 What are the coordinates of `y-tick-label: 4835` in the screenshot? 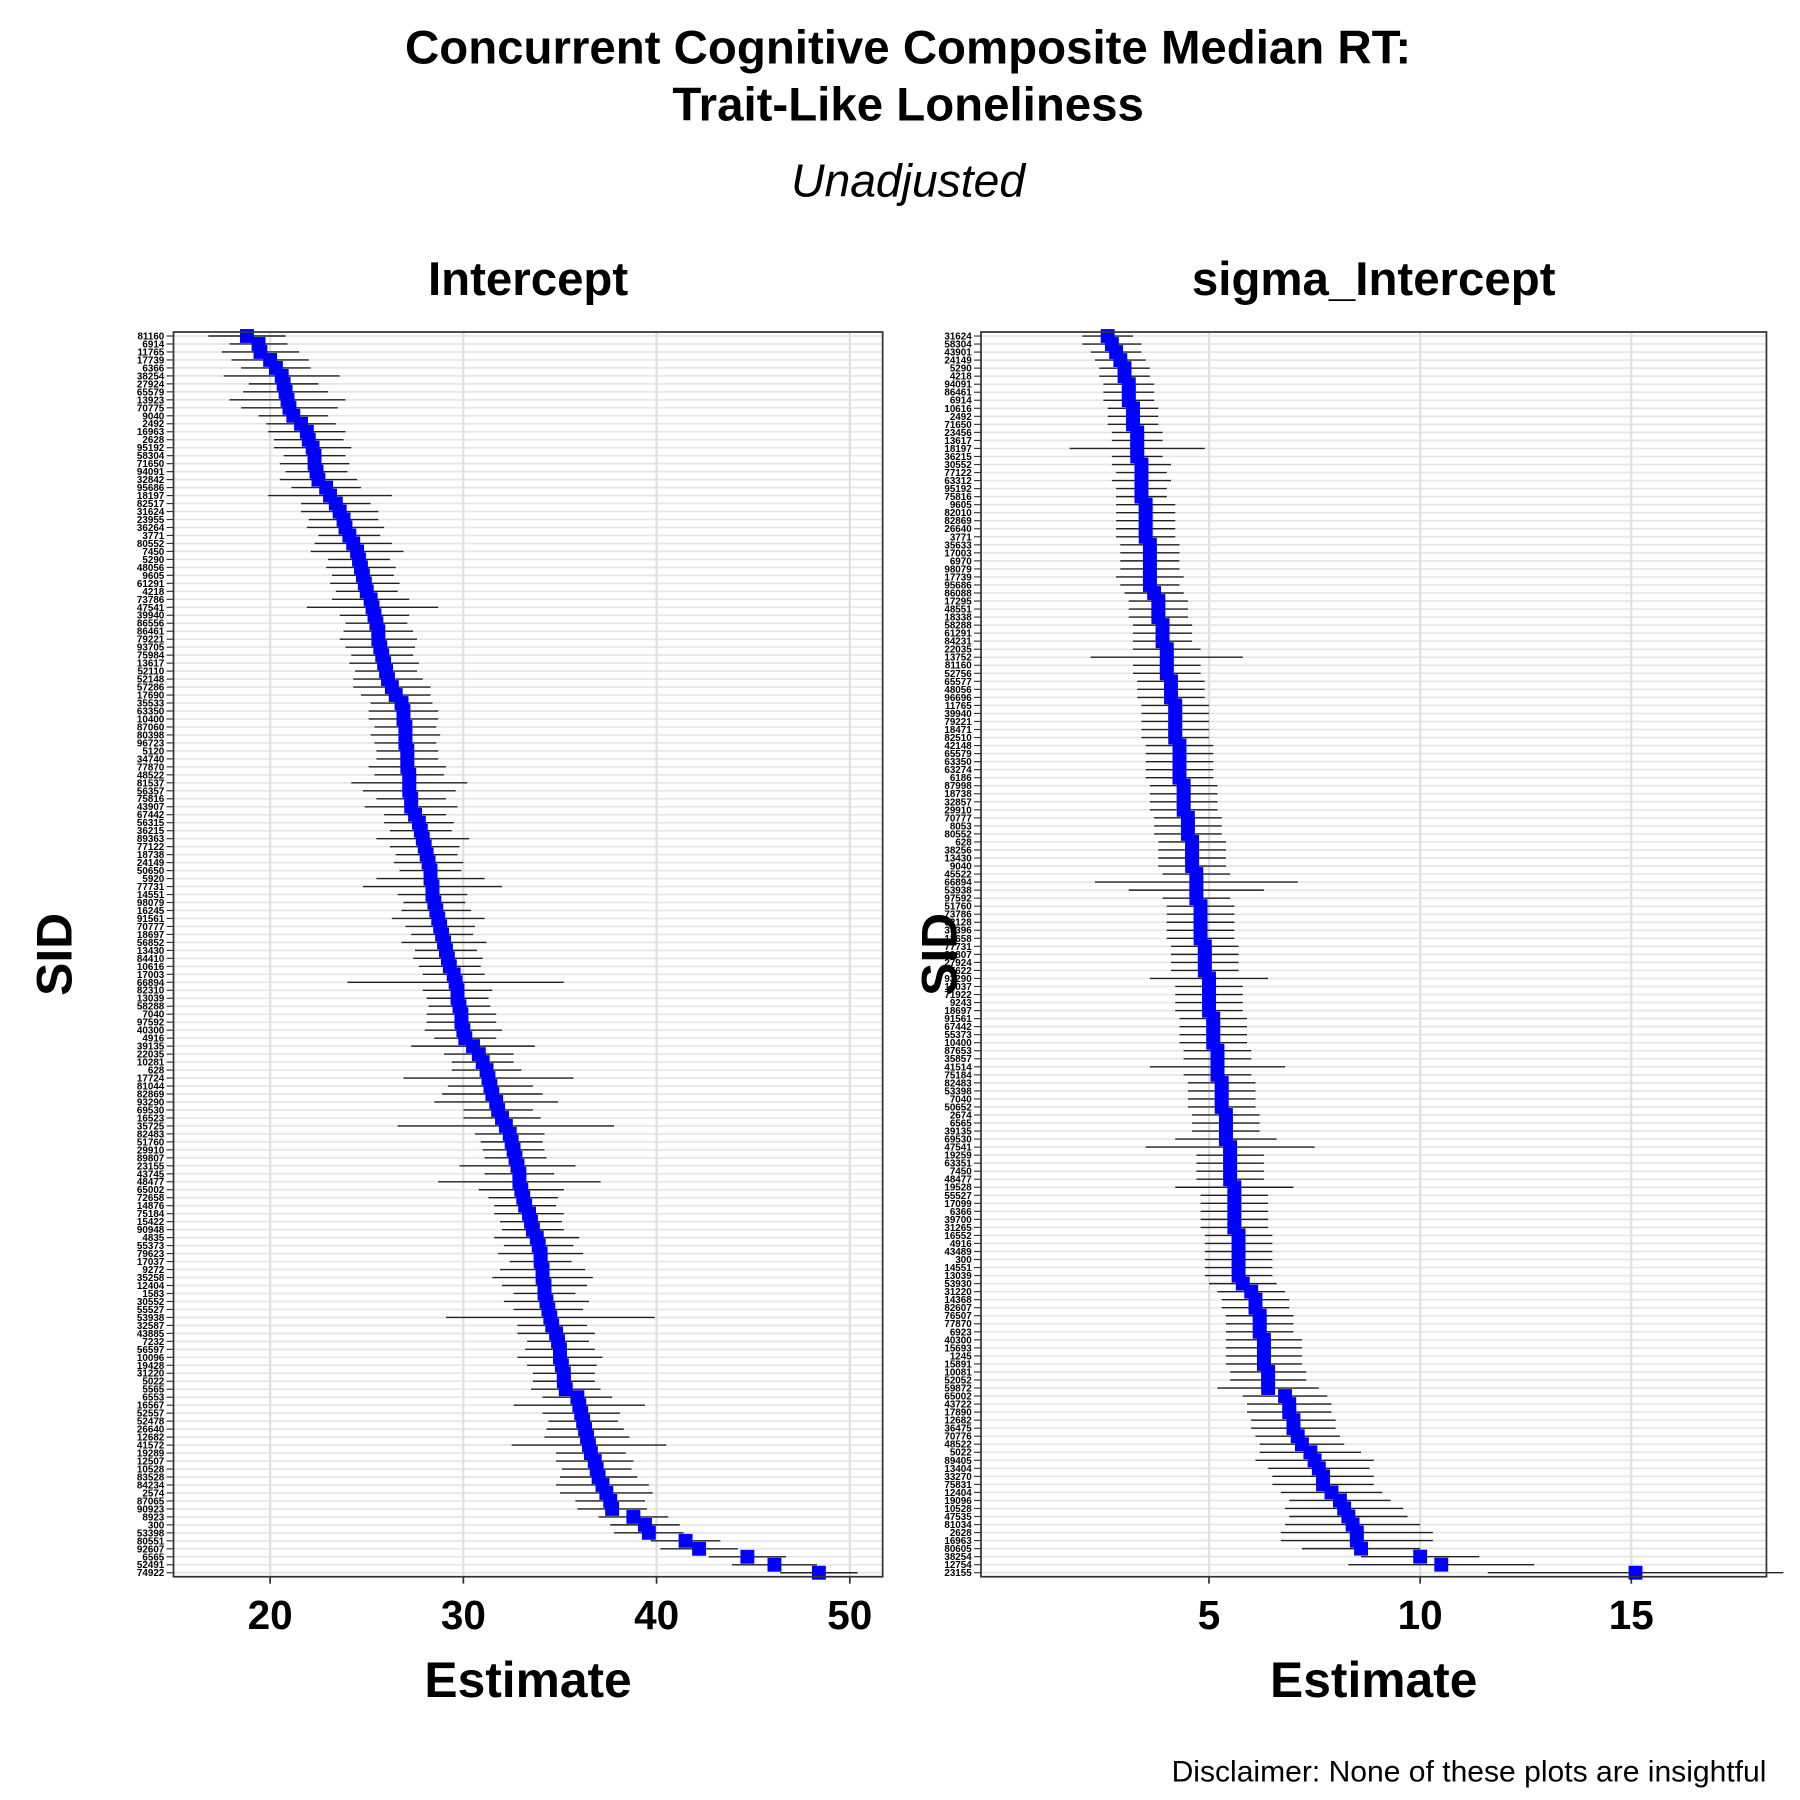 It's located at (153, 1238).